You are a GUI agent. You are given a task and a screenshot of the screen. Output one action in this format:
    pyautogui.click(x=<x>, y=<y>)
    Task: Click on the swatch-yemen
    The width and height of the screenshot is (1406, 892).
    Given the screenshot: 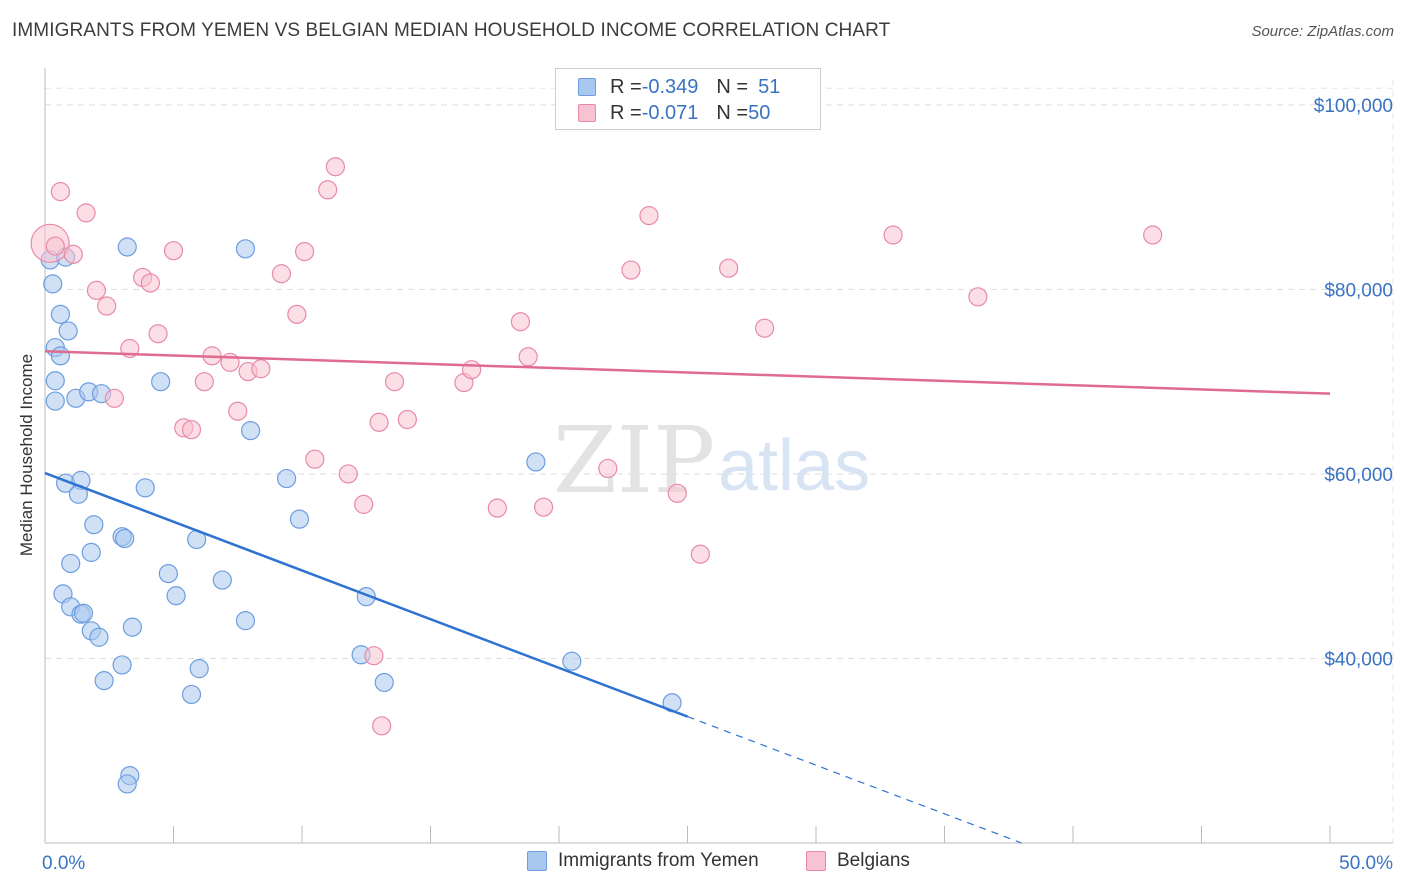 What is the action you would take?
    pyautogui.click(x=587, y=87)
    